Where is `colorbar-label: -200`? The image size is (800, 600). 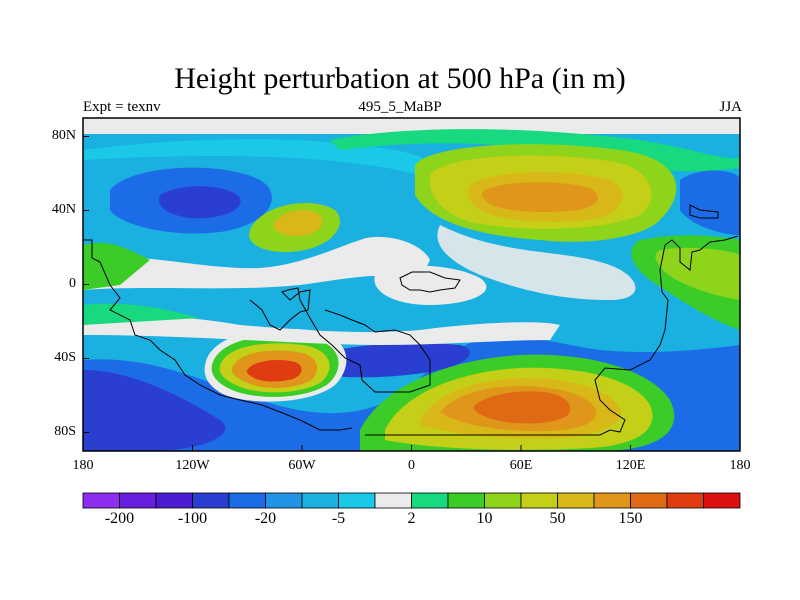
colorbar-label: -200 is located at coordinates (119, 518).